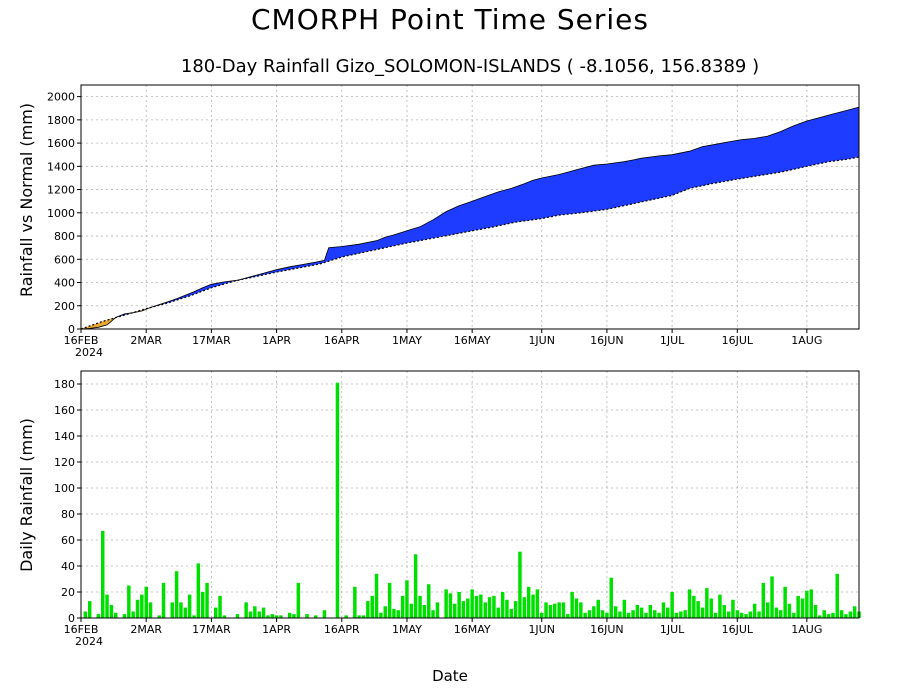 The width and height of the screenshot is (900, 700). I want to click on top-x-tick-label: 17MAR, so click(211, 340).